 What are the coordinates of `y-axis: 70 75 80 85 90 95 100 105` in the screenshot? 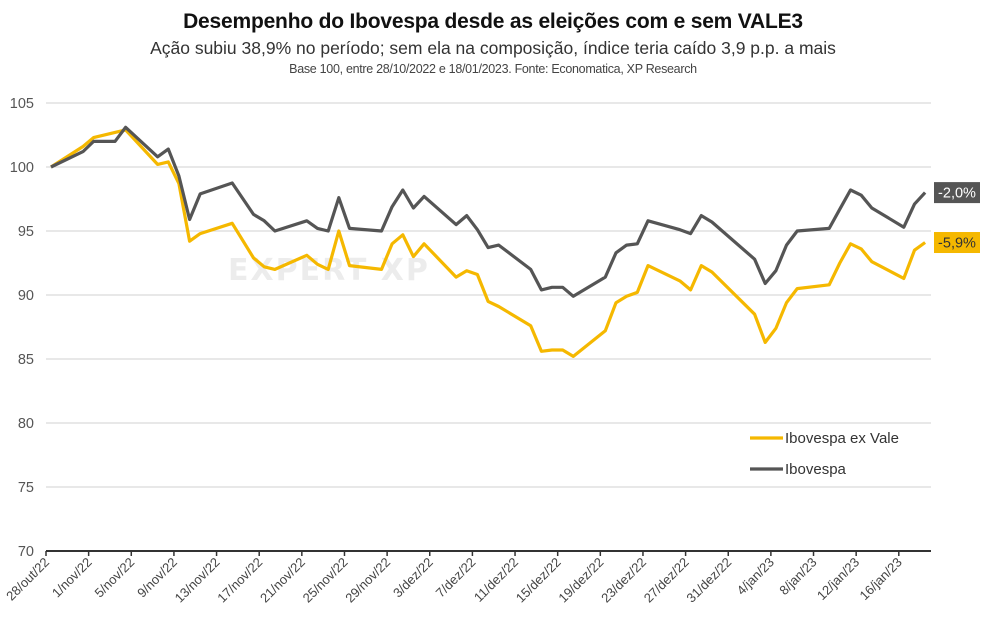 It's located at (22, 328).